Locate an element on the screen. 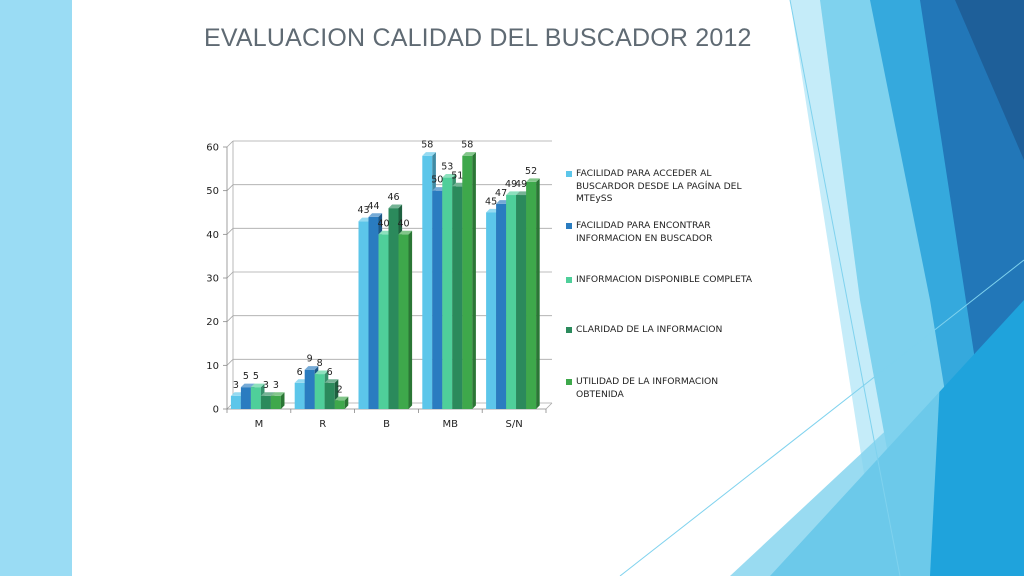 The height and width of the screenshot is (576, 1024). legend-item: CLARIDAD DE LA INFORMACION is located at coordinates (644, 330).